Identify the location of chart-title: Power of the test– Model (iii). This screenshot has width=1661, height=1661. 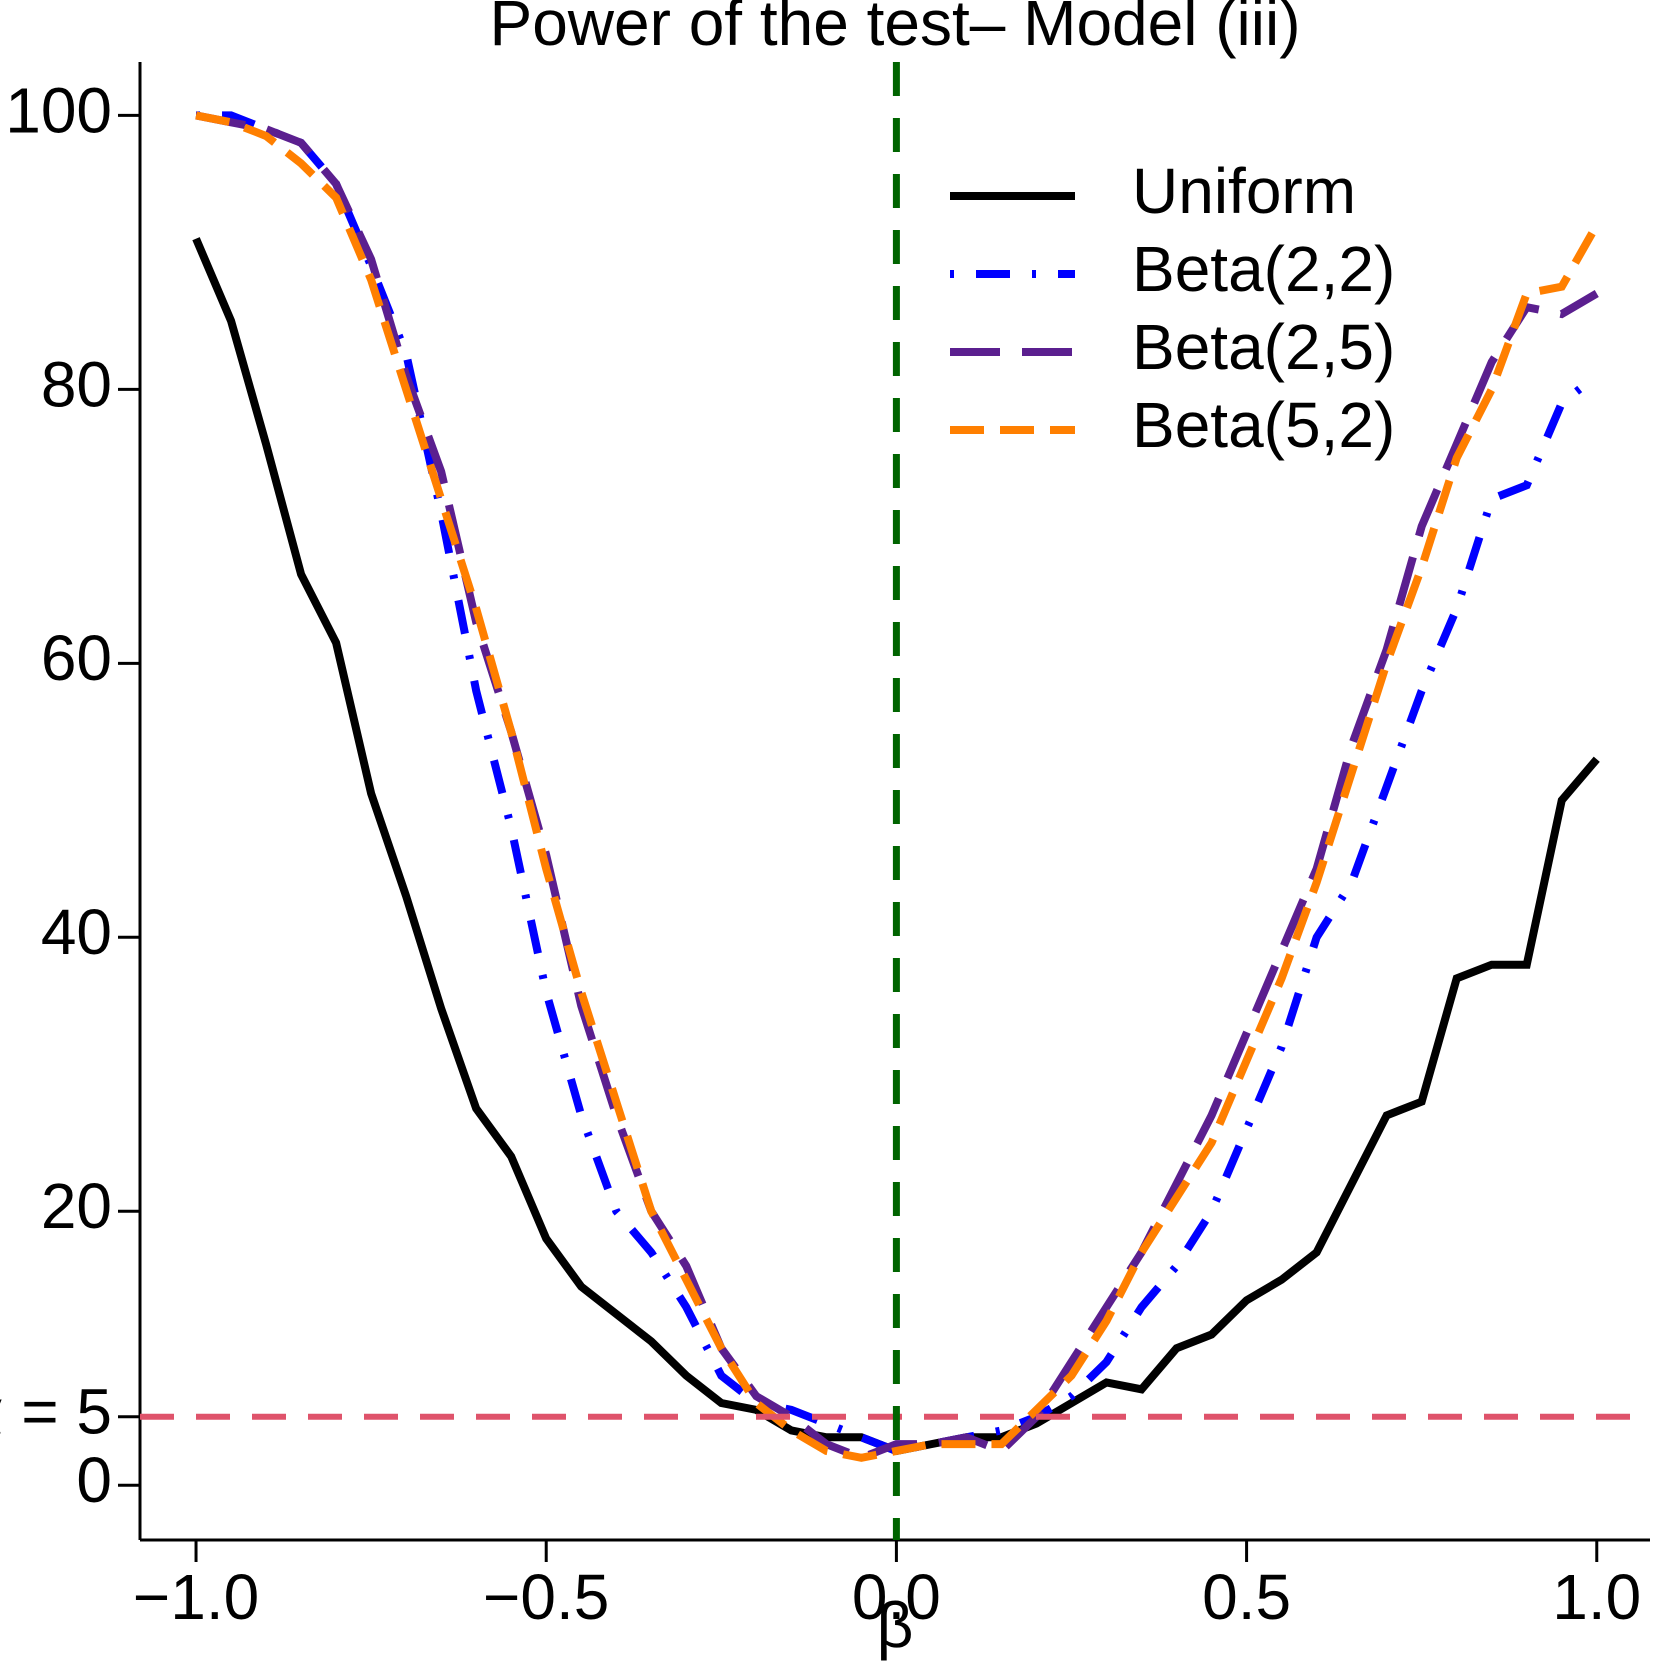
(895, 29).